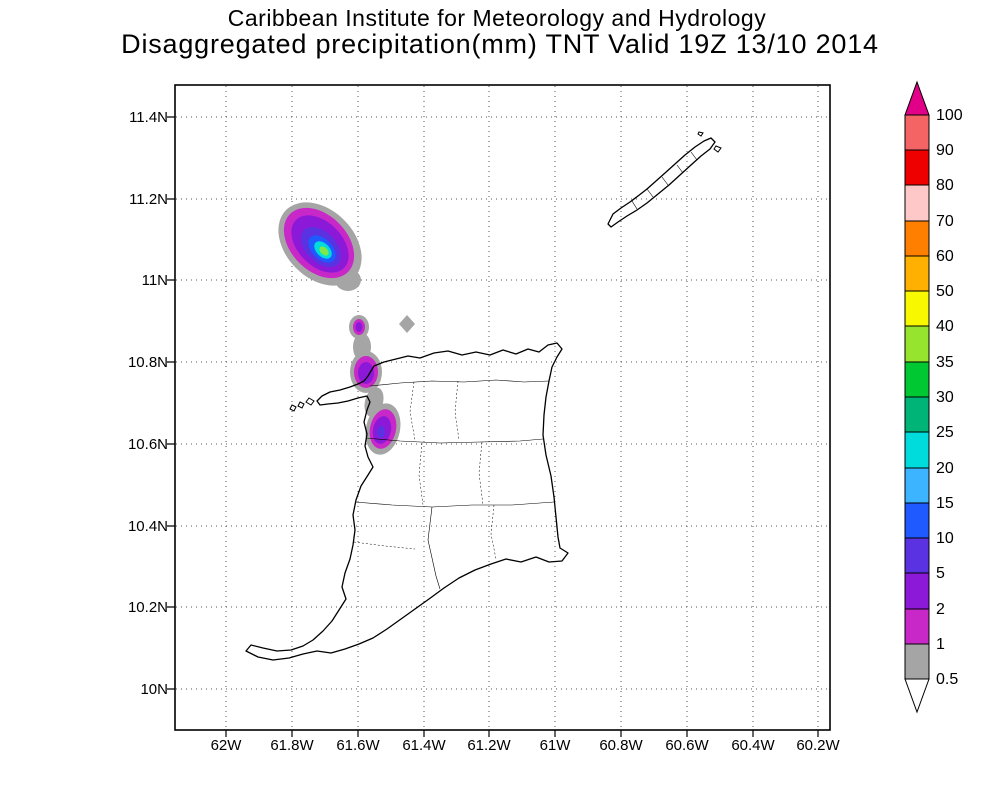 This screenshot has height=800, width=1000. Describe the element at coordinates (949, 115) in the screenshot. I see `colorbar-tick-label: 100` at that location.